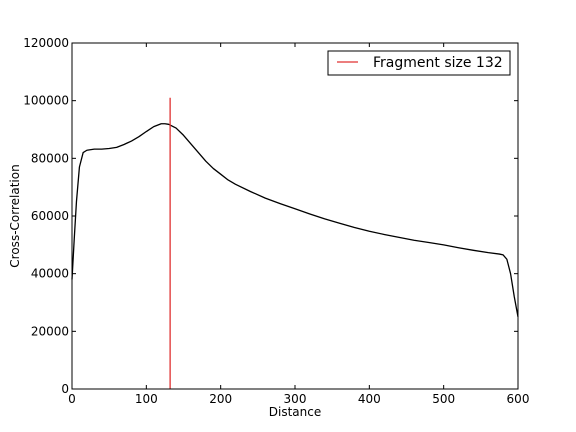 This screenshot has width=576, height=432. What do you see at coordinates (518, 399) in the screenshot?
I see `x-tick-label: 600` at bounding box center [518, 399].